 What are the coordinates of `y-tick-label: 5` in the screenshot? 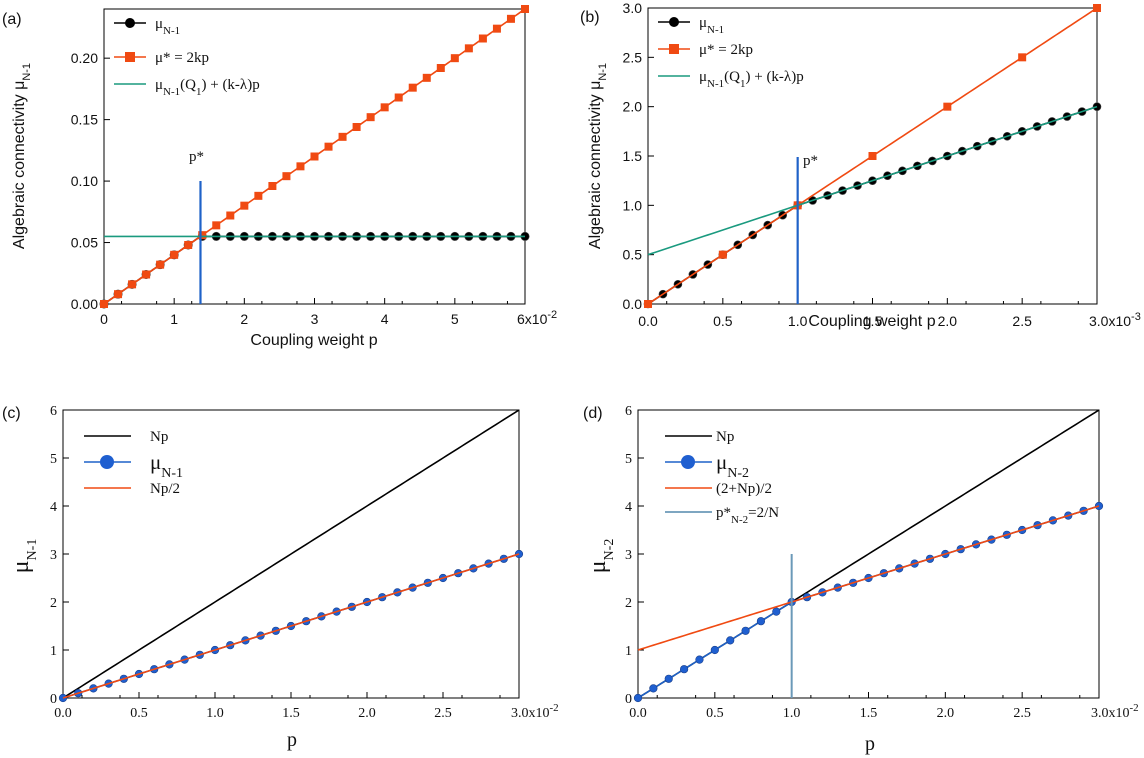 It's located at (53, 459).